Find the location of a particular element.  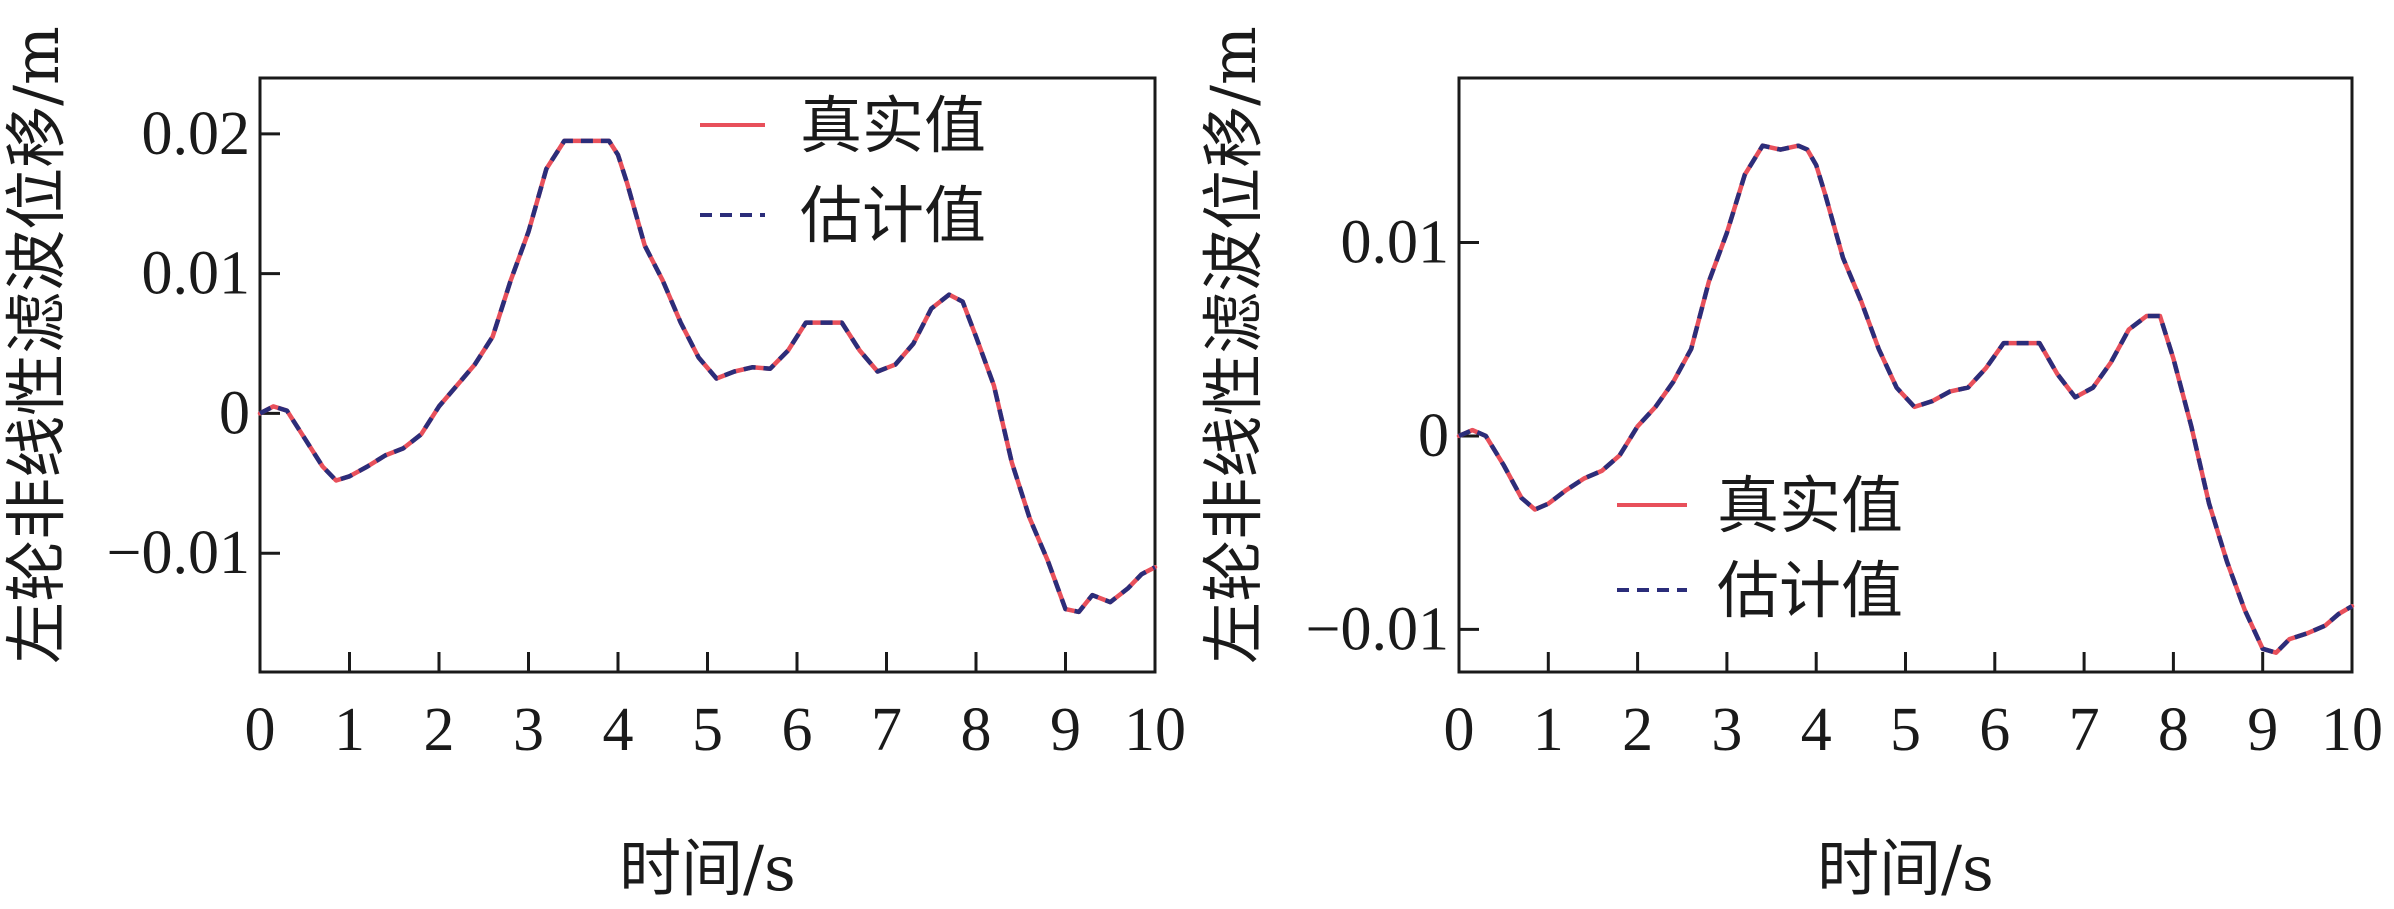

y-tick-label: 0.02 is located at coordinates (196, 134).